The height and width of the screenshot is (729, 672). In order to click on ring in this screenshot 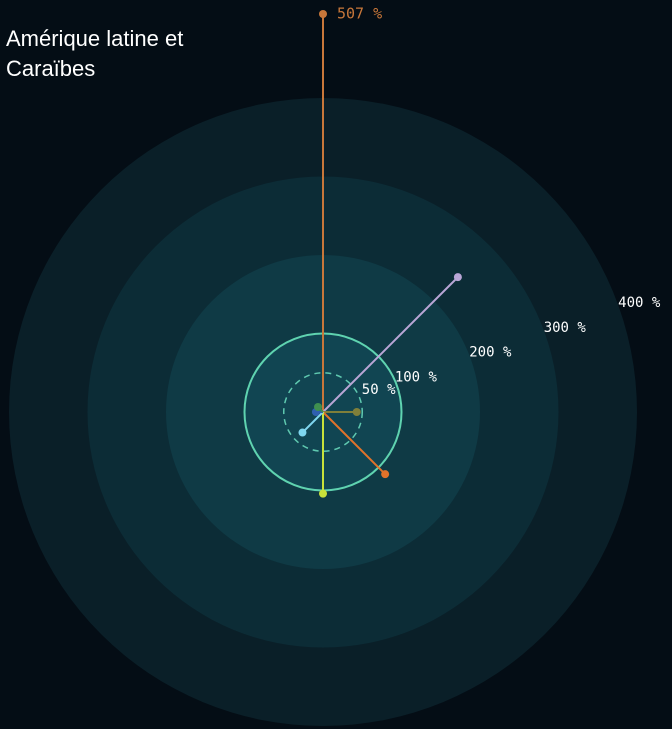, I will do `click(323, 412)`.